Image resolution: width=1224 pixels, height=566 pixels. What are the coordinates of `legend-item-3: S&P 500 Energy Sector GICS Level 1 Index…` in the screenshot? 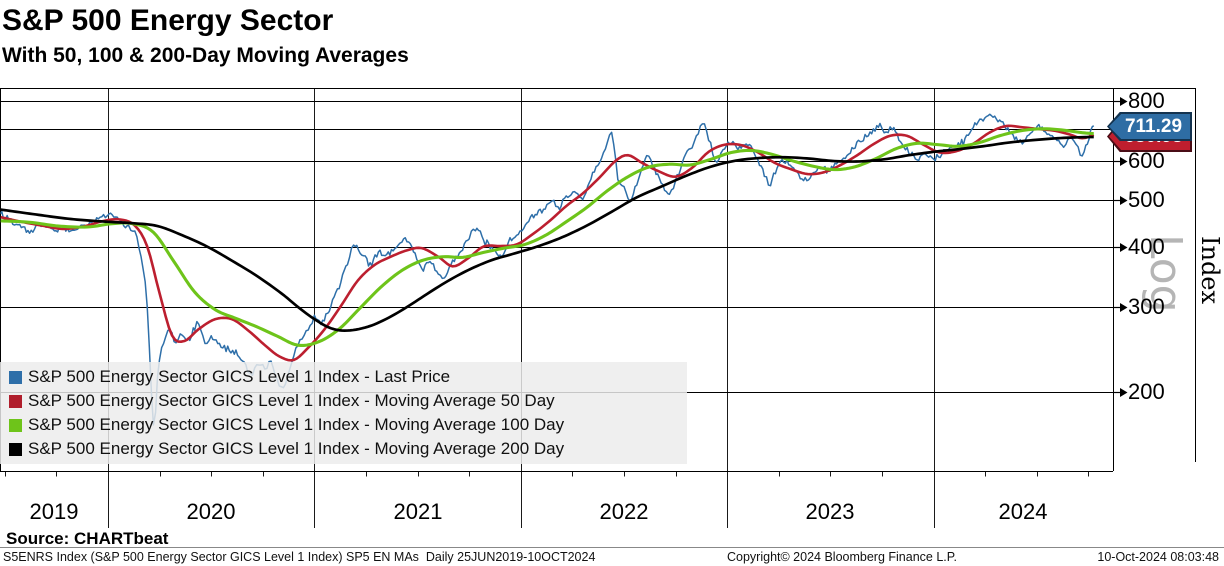 It's located at (343, 449).